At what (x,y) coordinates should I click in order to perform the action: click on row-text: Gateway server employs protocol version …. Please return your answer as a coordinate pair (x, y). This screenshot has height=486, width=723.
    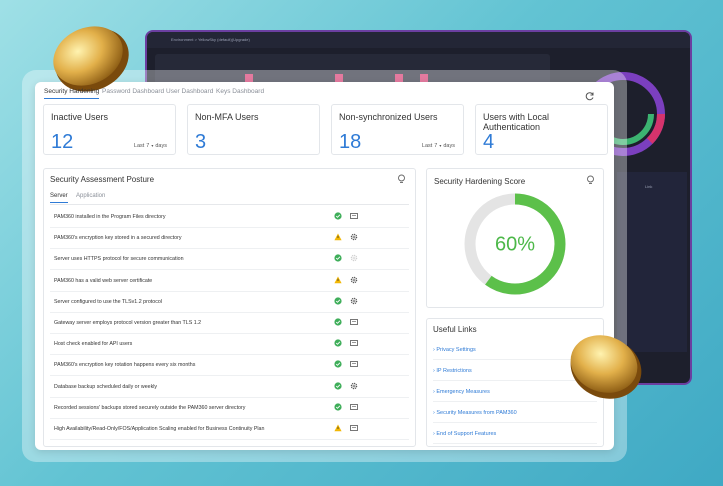
    Looking at the image, I should click on (128, 323).